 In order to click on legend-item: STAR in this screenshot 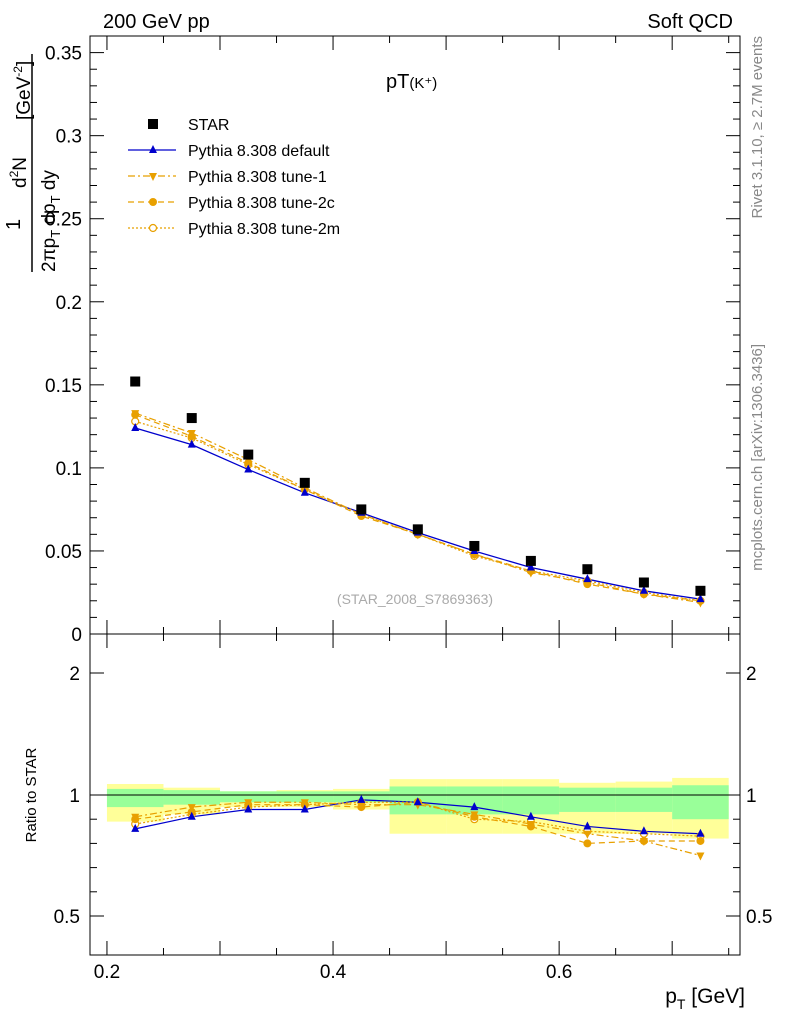, I will do `click(188, 125)`.